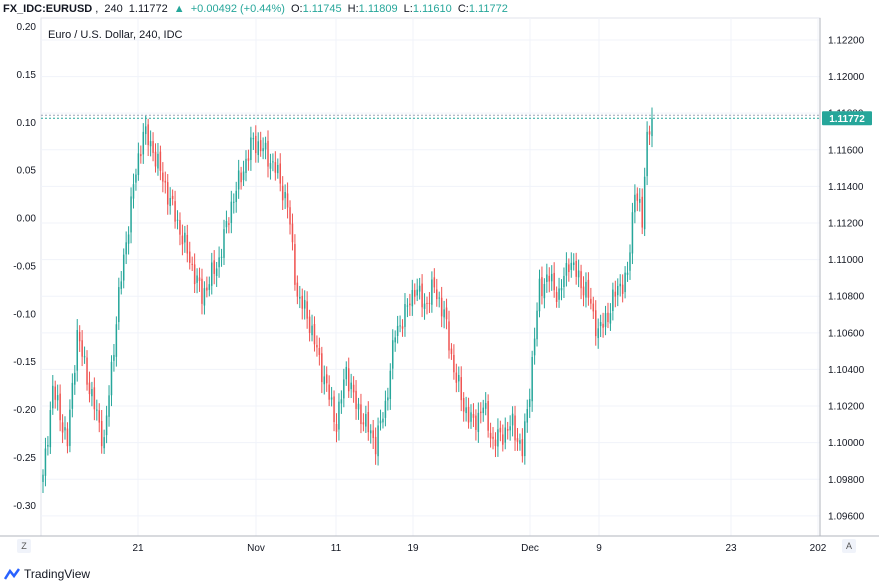 This screenshot has height=587, width=879. What do you see at coordinates (849, 546) in the screenshot?
I see `auto-scale-right-button: A` at bounding box center [849, 546].